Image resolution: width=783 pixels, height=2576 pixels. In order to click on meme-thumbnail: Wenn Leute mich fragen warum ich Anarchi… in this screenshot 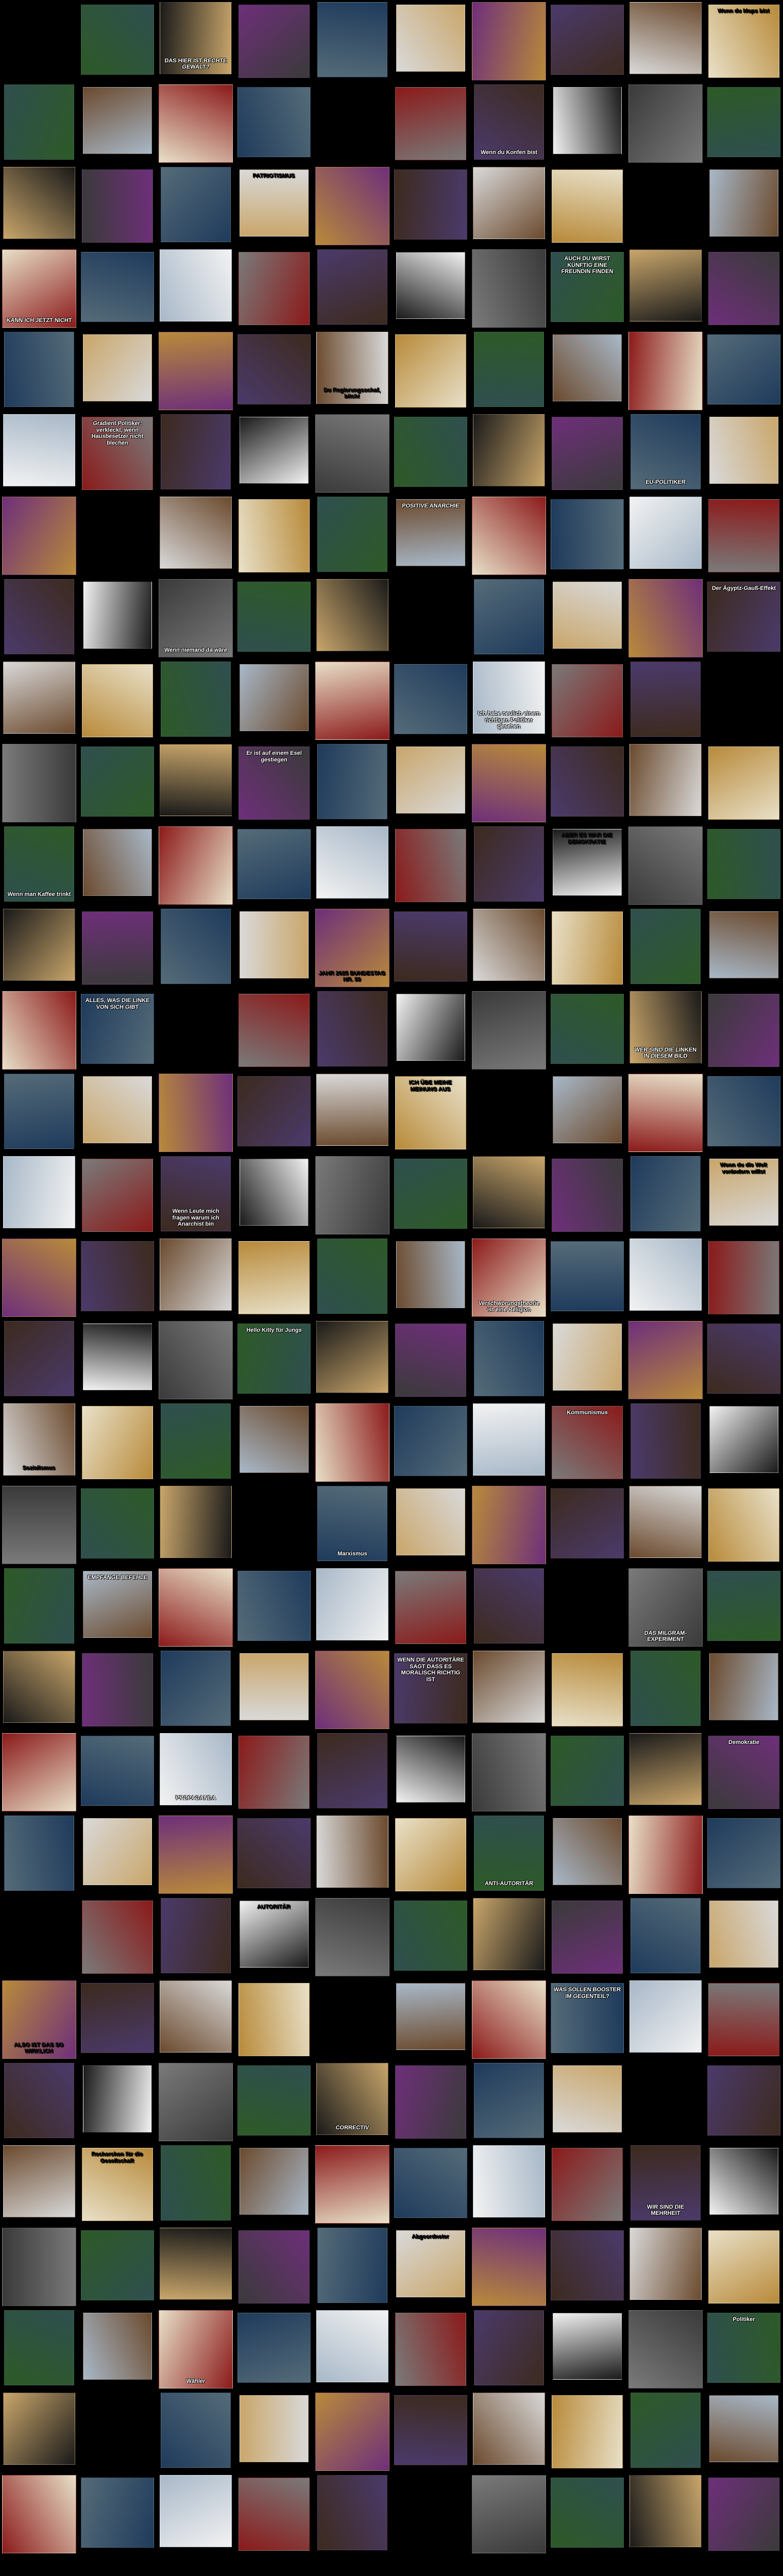, I will do `click(196, 1193)`.